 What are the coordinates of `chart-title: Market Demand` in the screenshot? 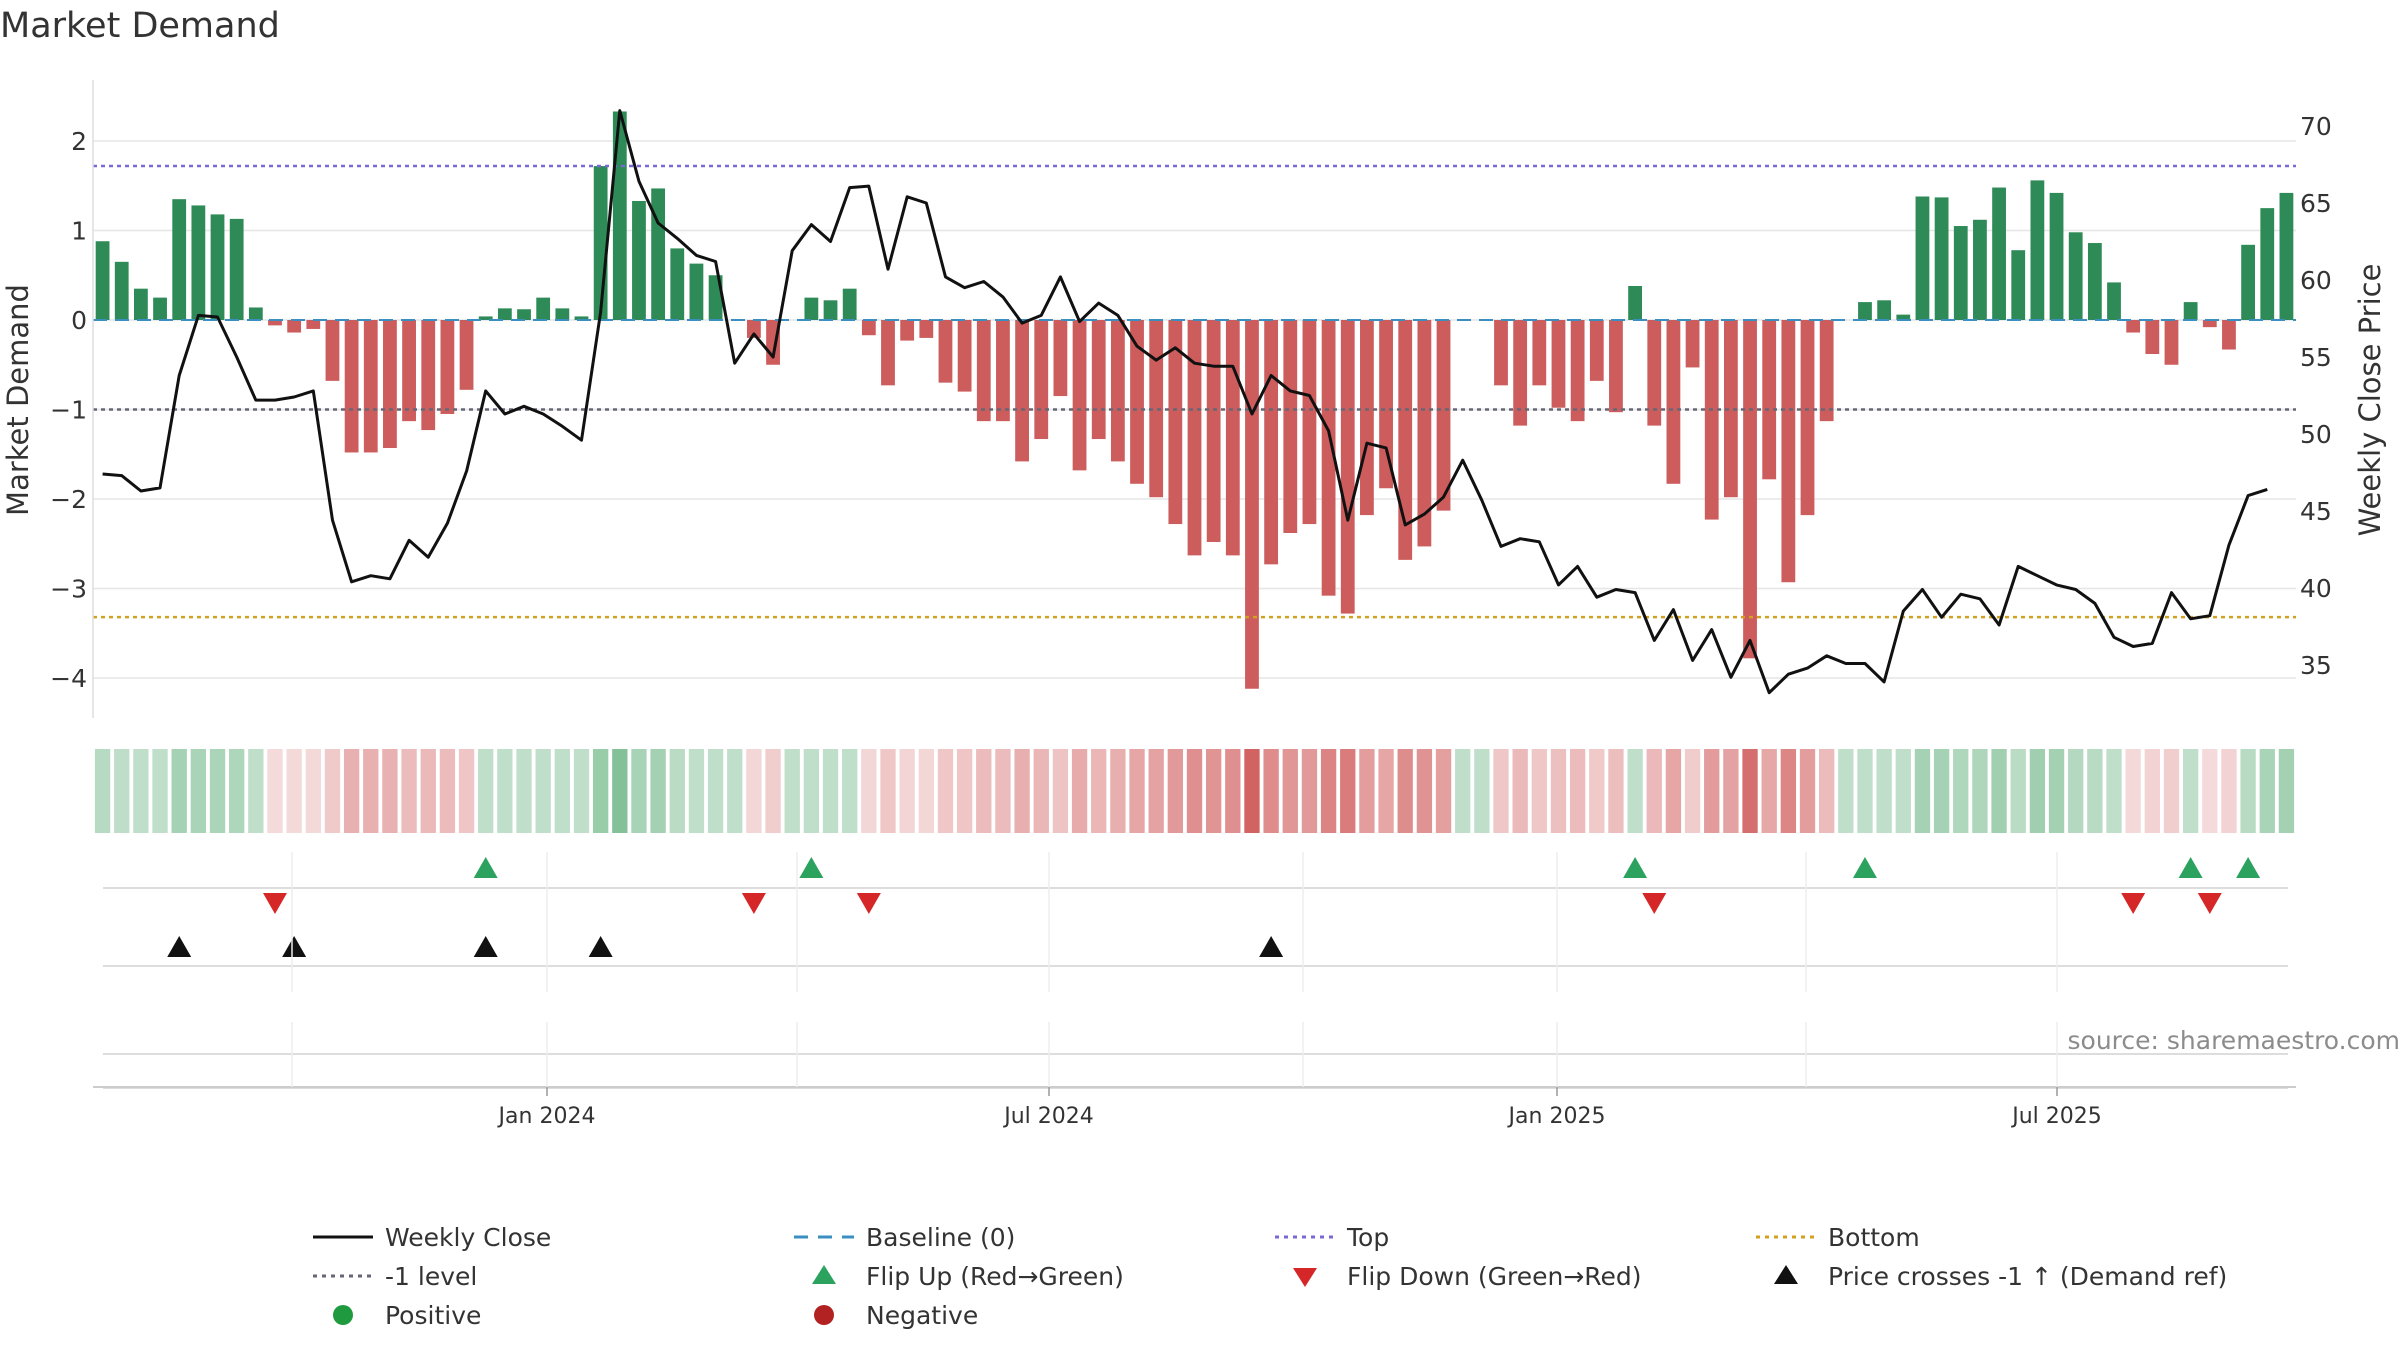 It's located at (140, 26).